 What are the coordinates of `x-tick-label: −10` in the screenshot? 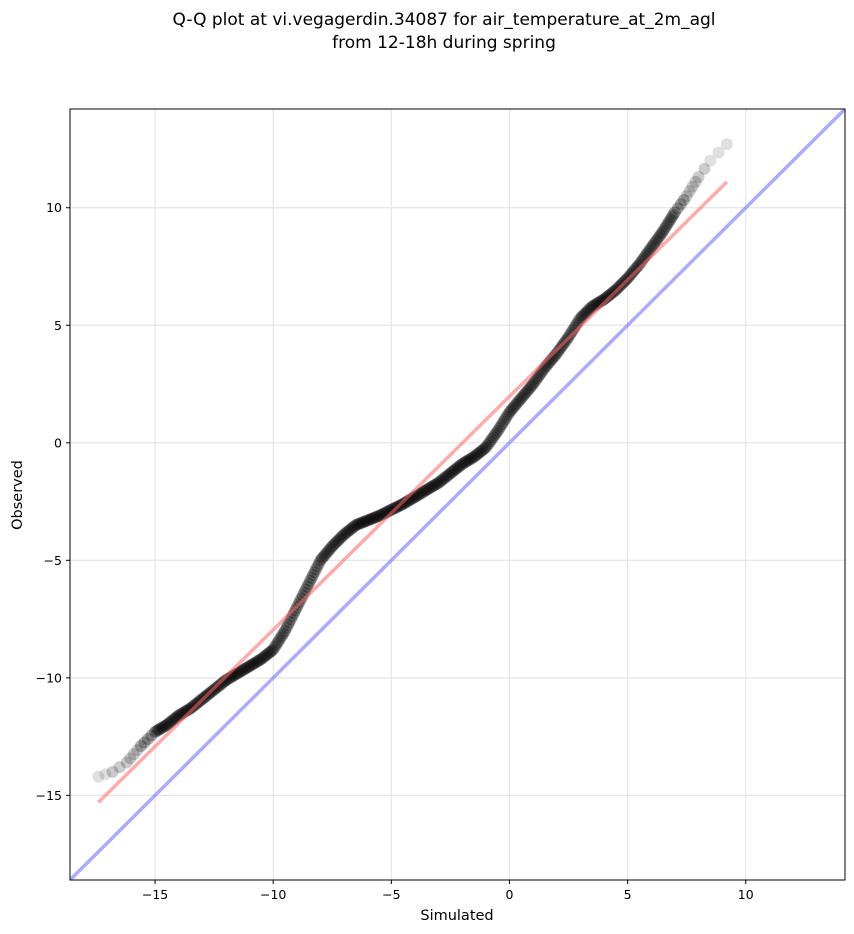 It's located at (273, 894).